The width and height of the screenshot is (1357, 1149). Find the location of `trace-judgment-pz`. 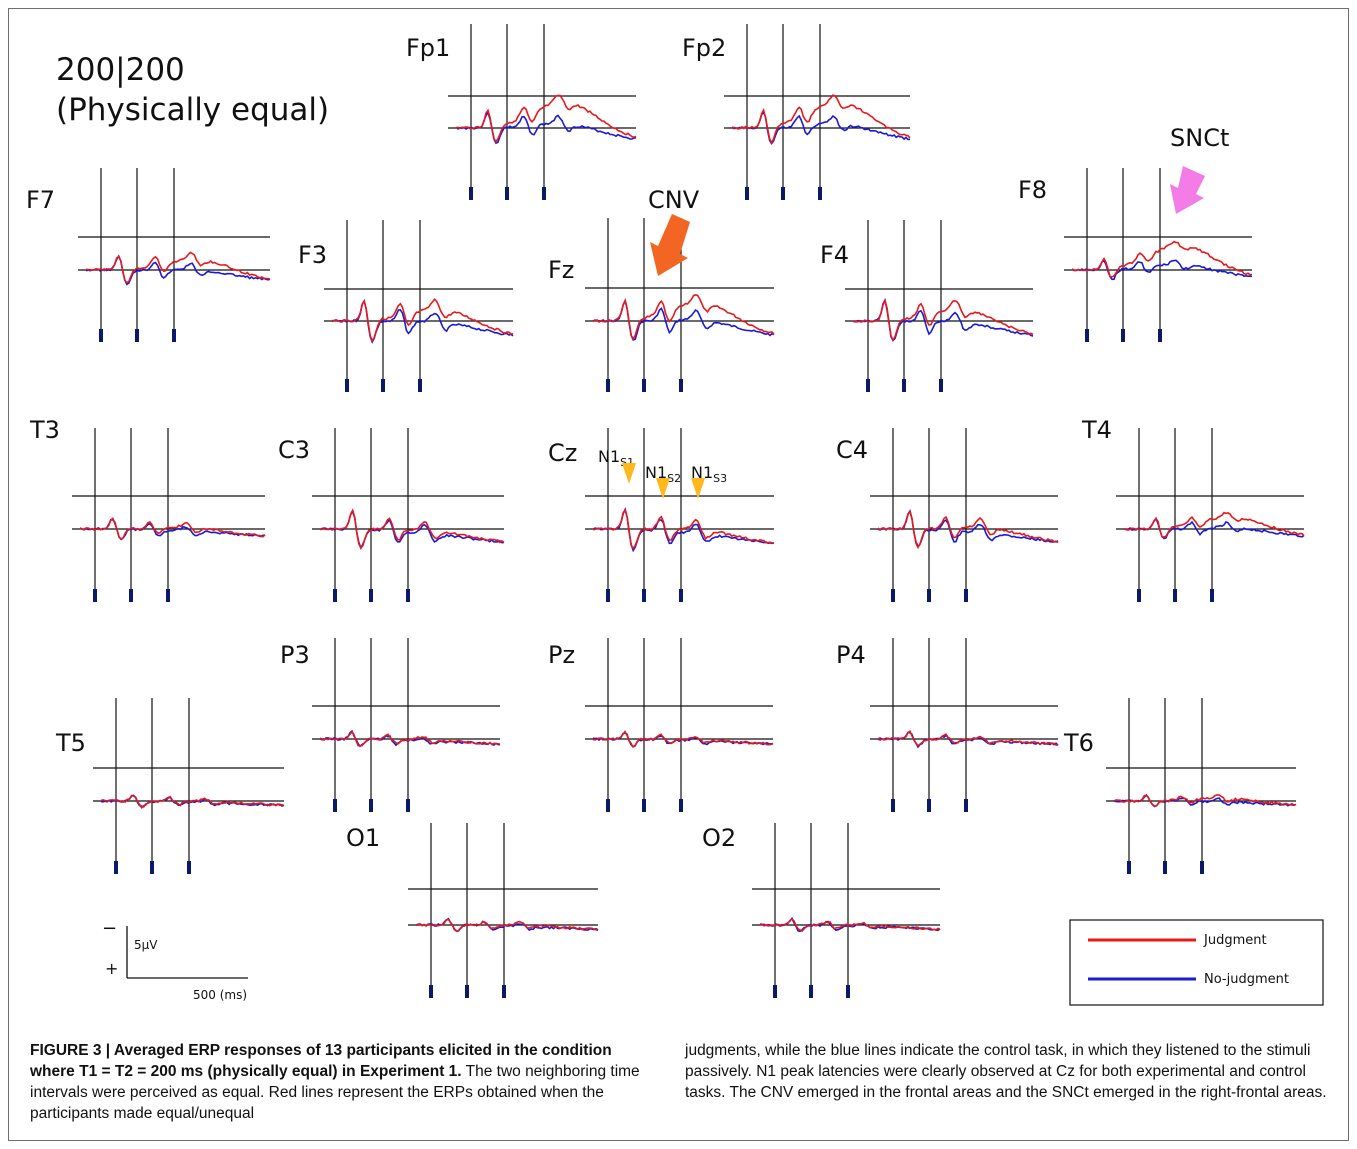

trace-judgment-pz is located at coordinates (683, 739).